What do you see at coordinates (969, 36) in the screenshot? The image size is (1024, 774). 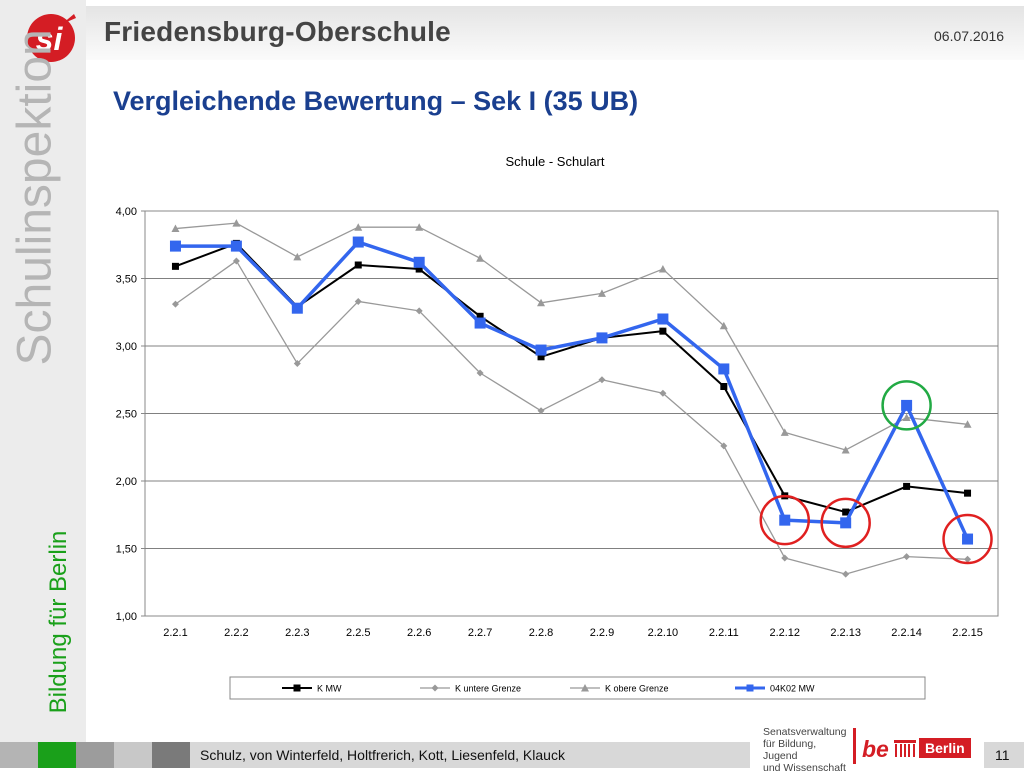 I see `slide-date: 06.07.2016` at bounding box center [969, 36].